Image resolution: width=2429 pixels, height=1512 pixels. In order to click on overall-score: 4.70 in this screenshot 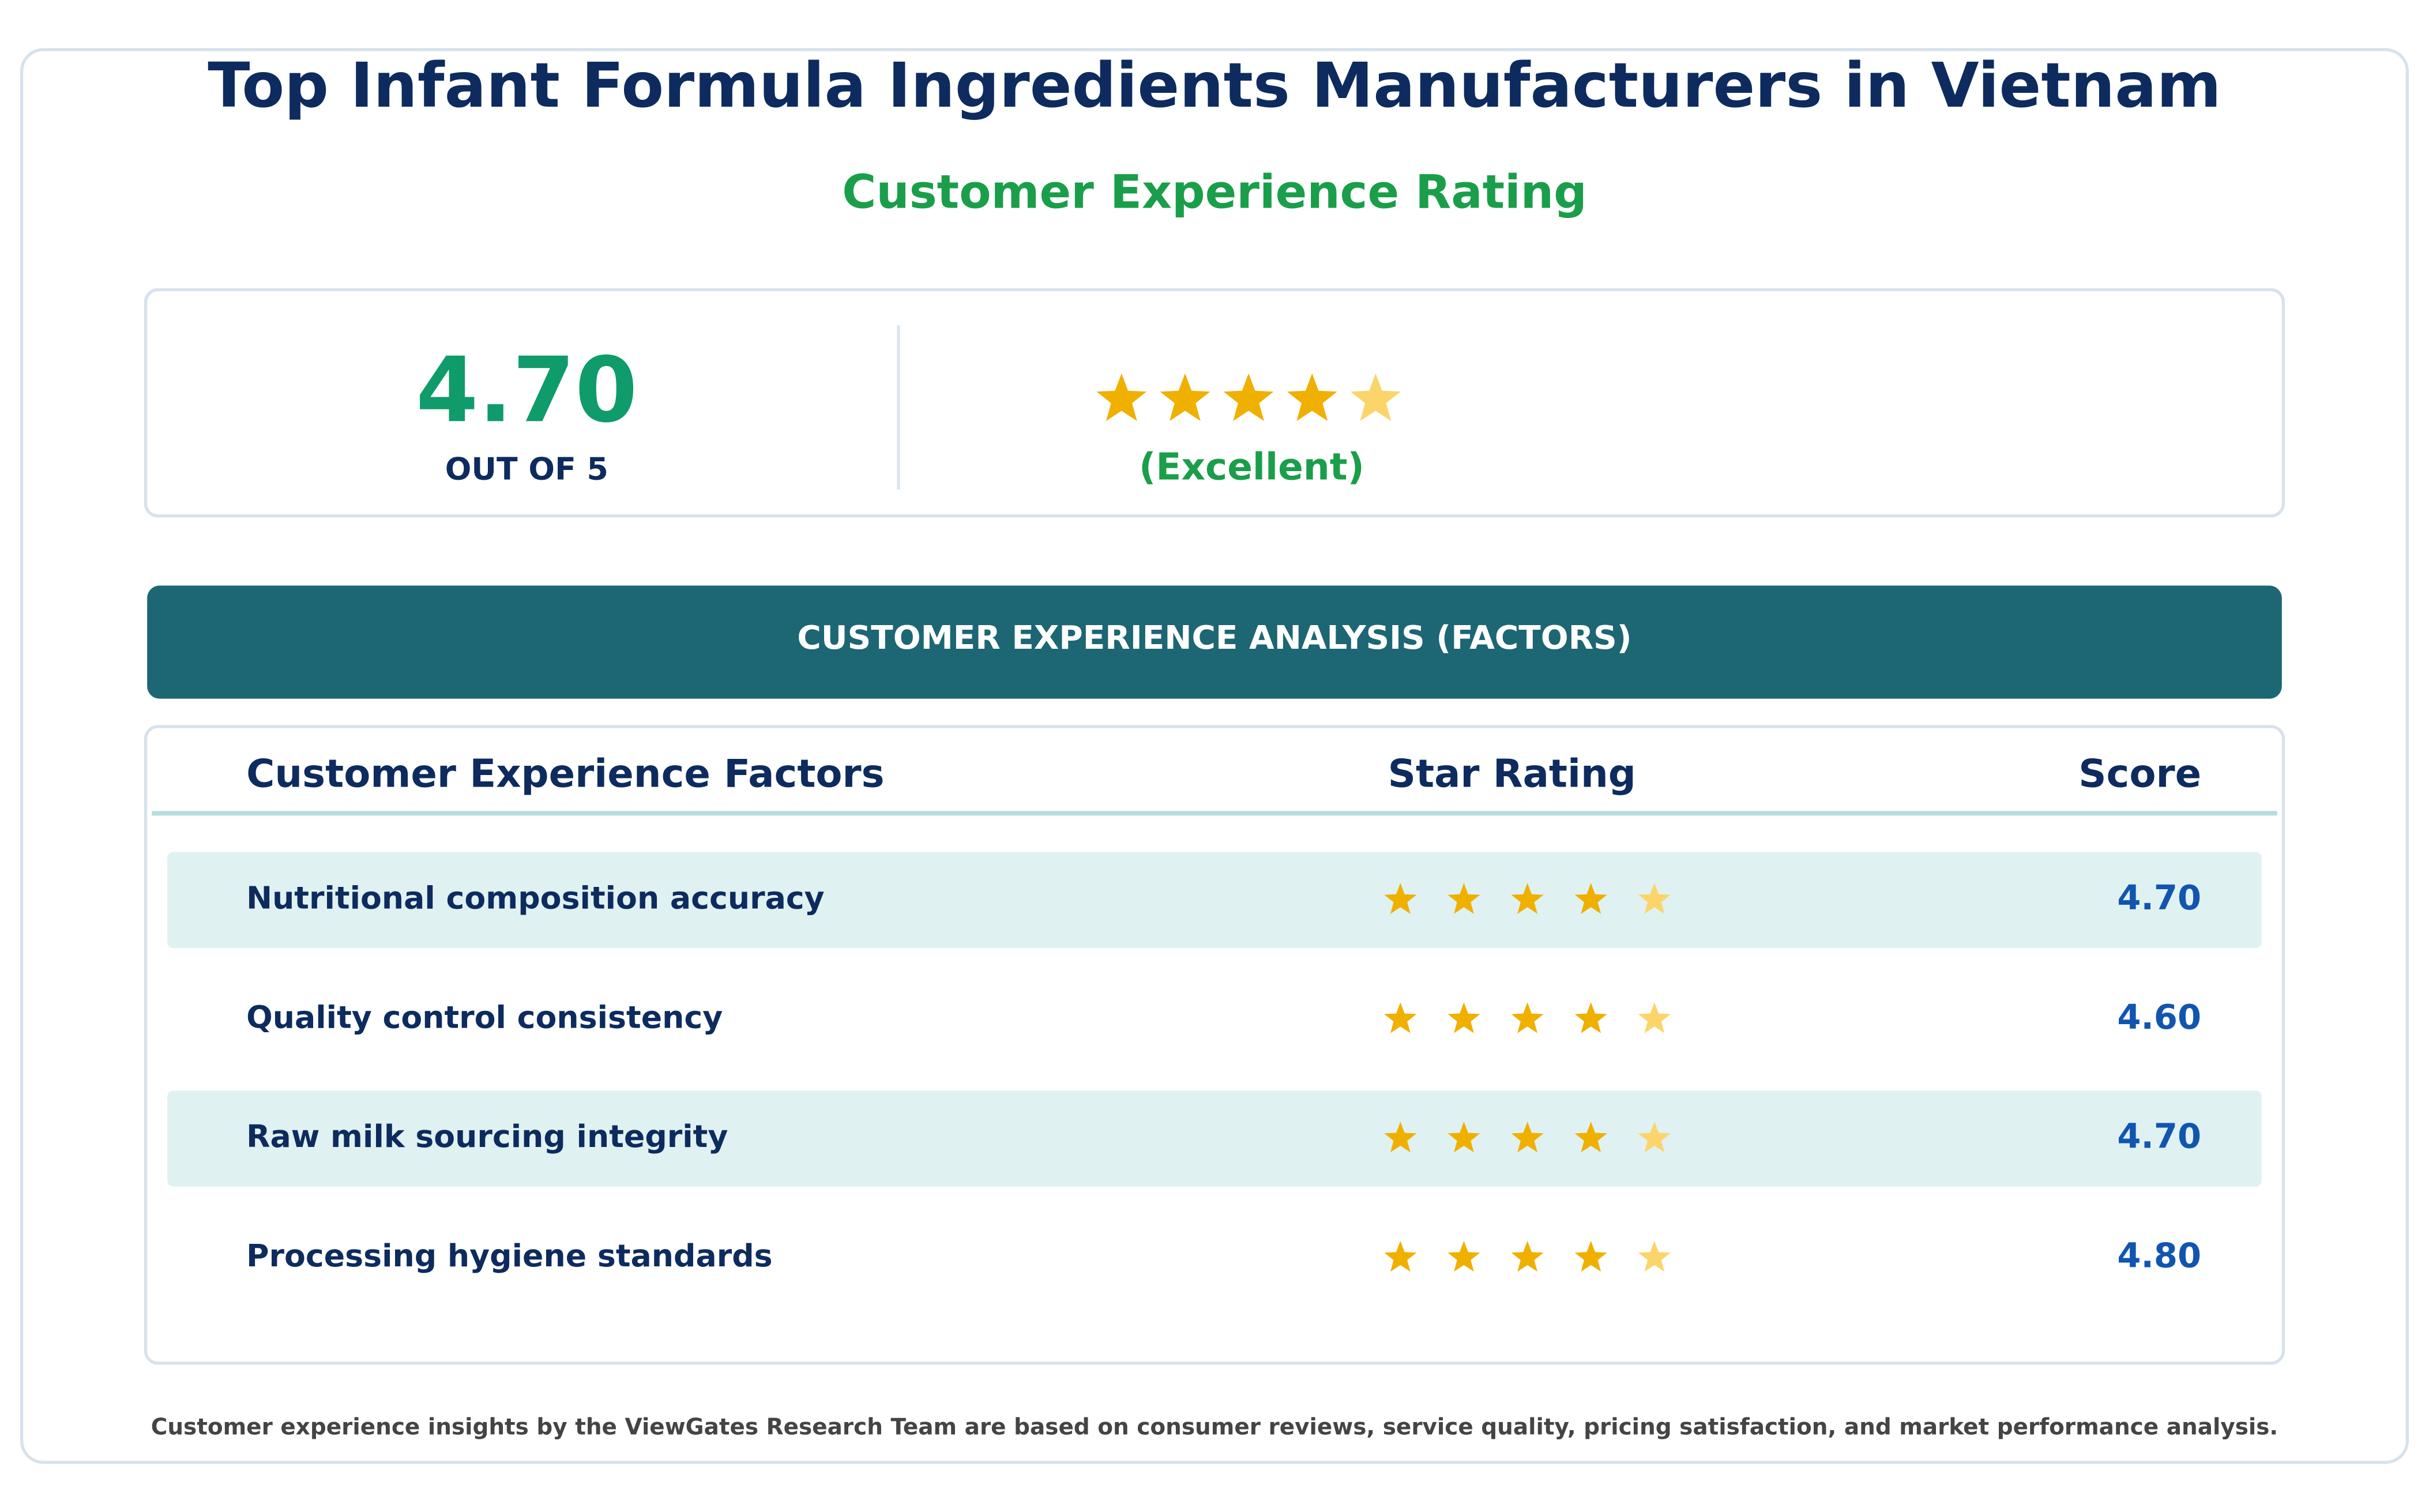, I will do `click(526, 390)`.